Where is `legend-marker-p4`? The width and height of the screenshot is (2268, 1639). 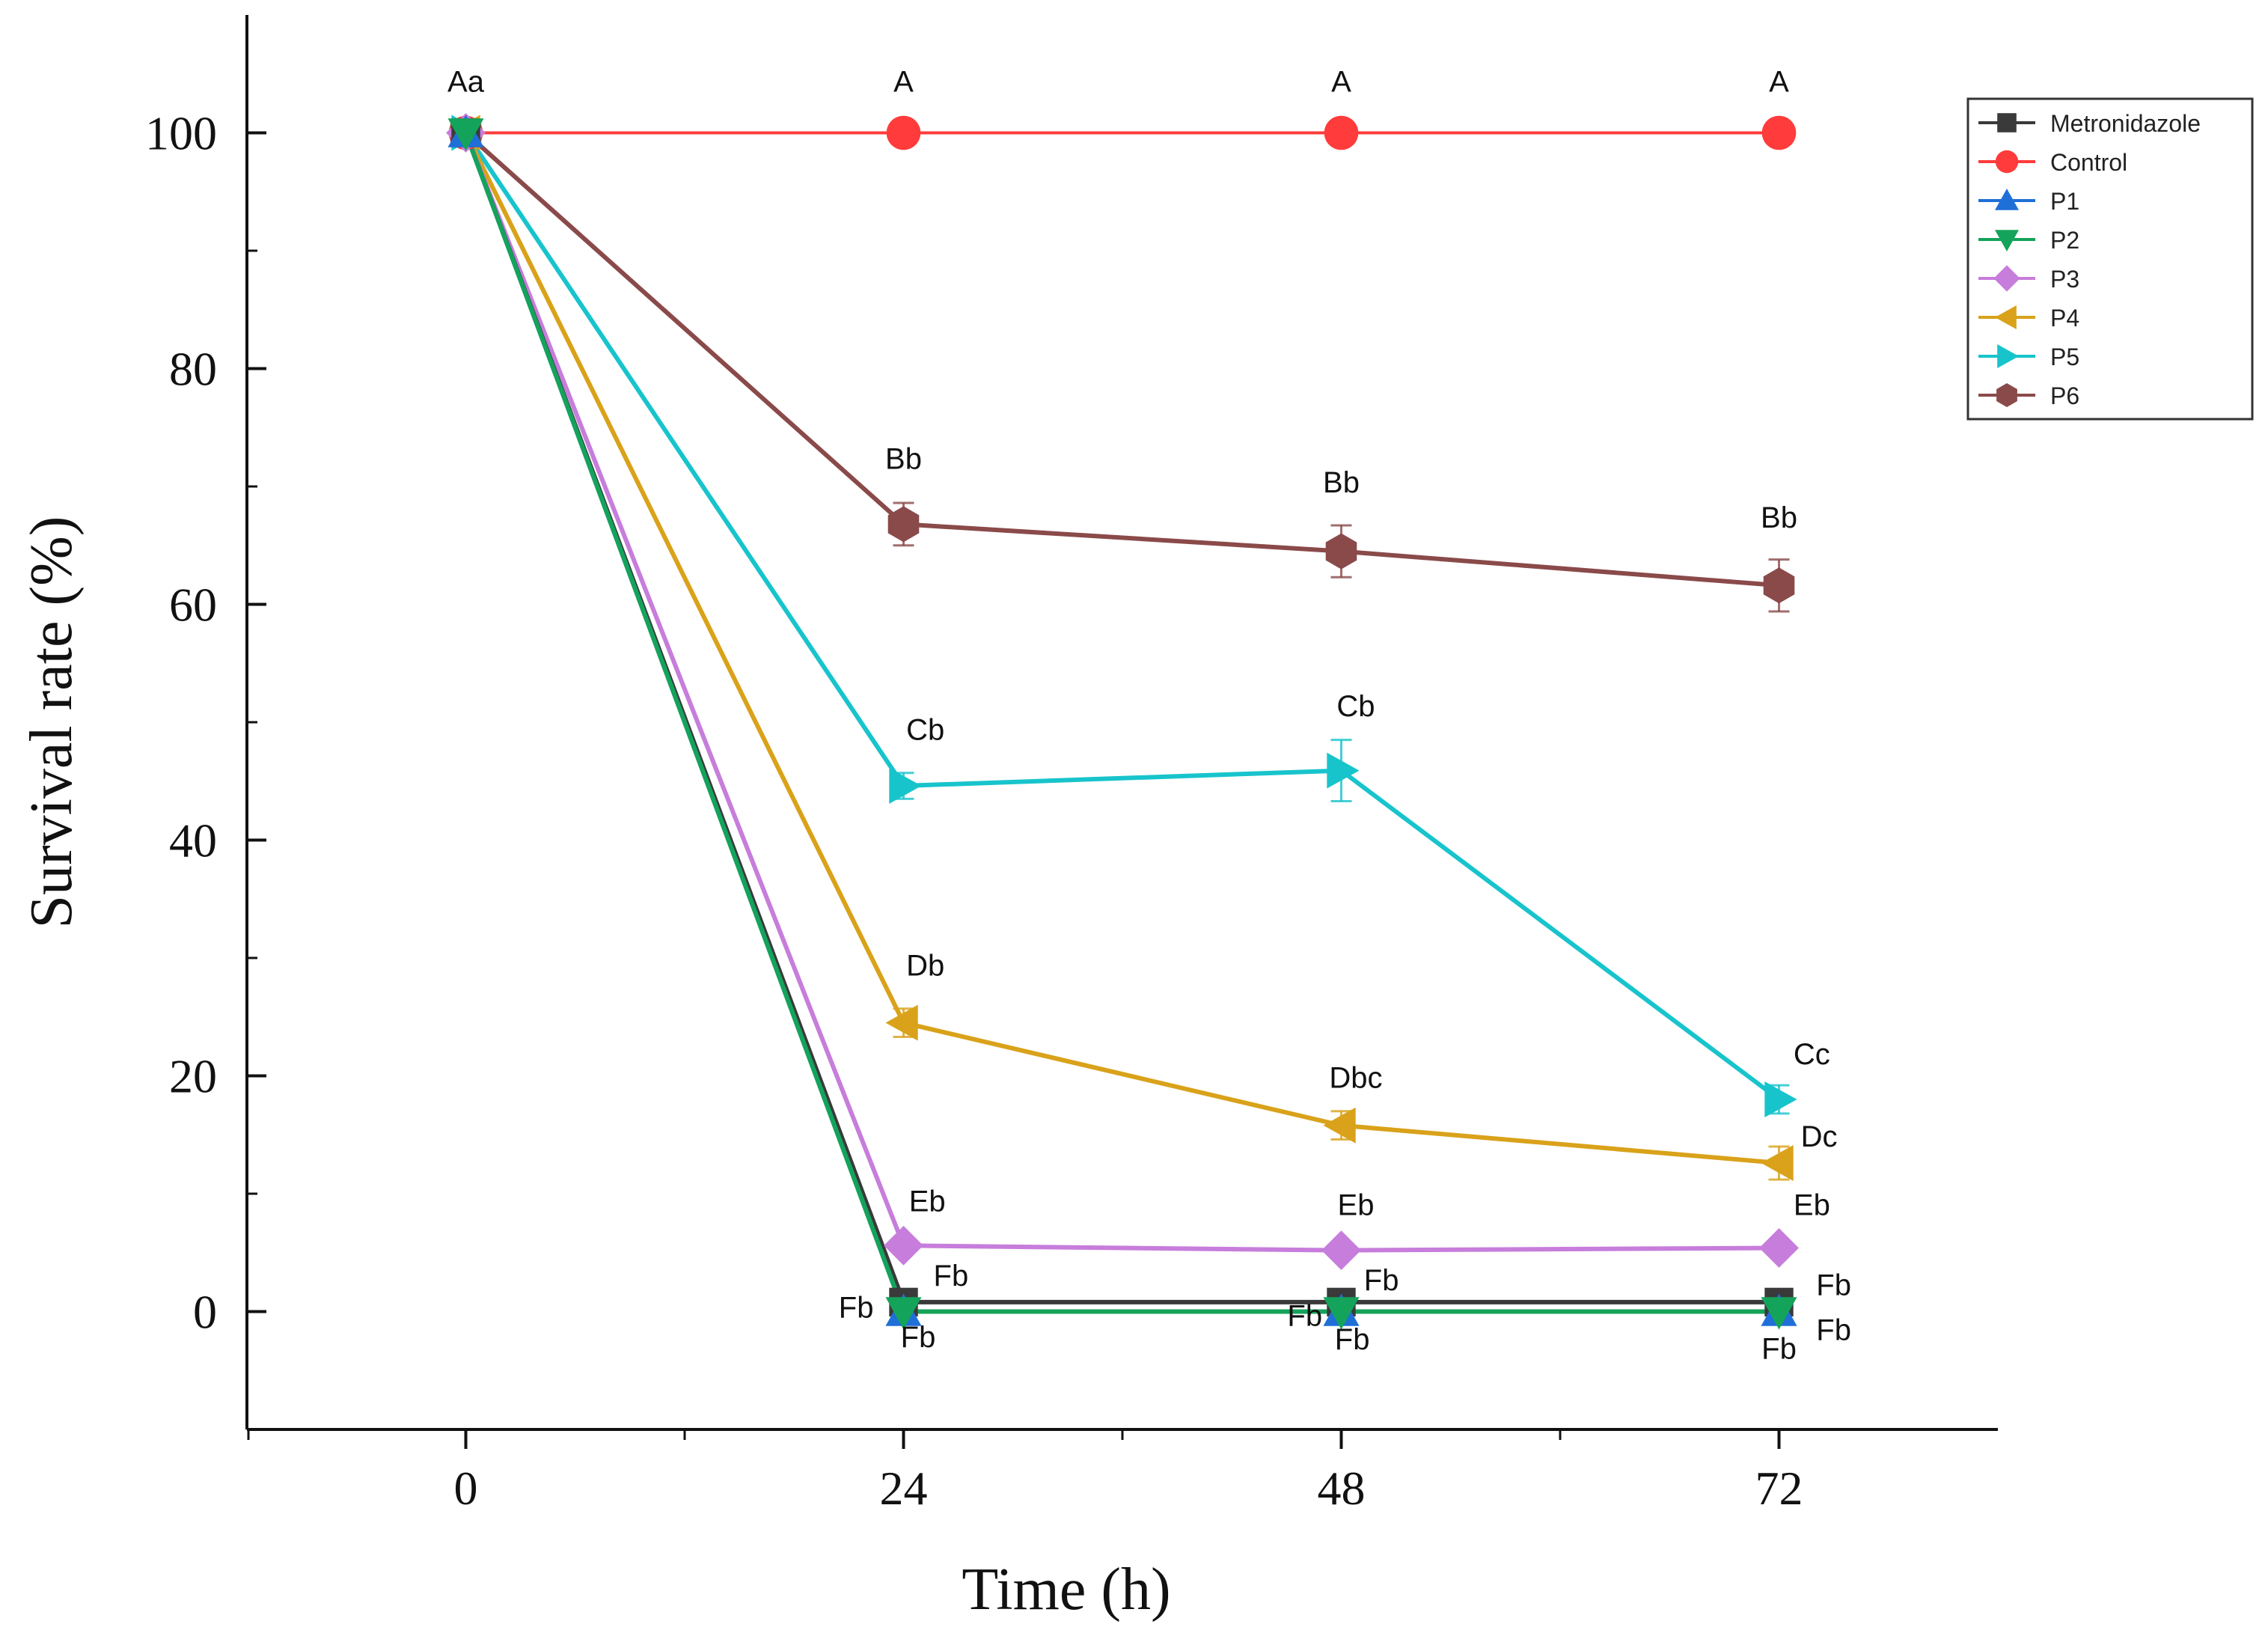
legend-marker-p4 is located at coordinates (2006, 317).